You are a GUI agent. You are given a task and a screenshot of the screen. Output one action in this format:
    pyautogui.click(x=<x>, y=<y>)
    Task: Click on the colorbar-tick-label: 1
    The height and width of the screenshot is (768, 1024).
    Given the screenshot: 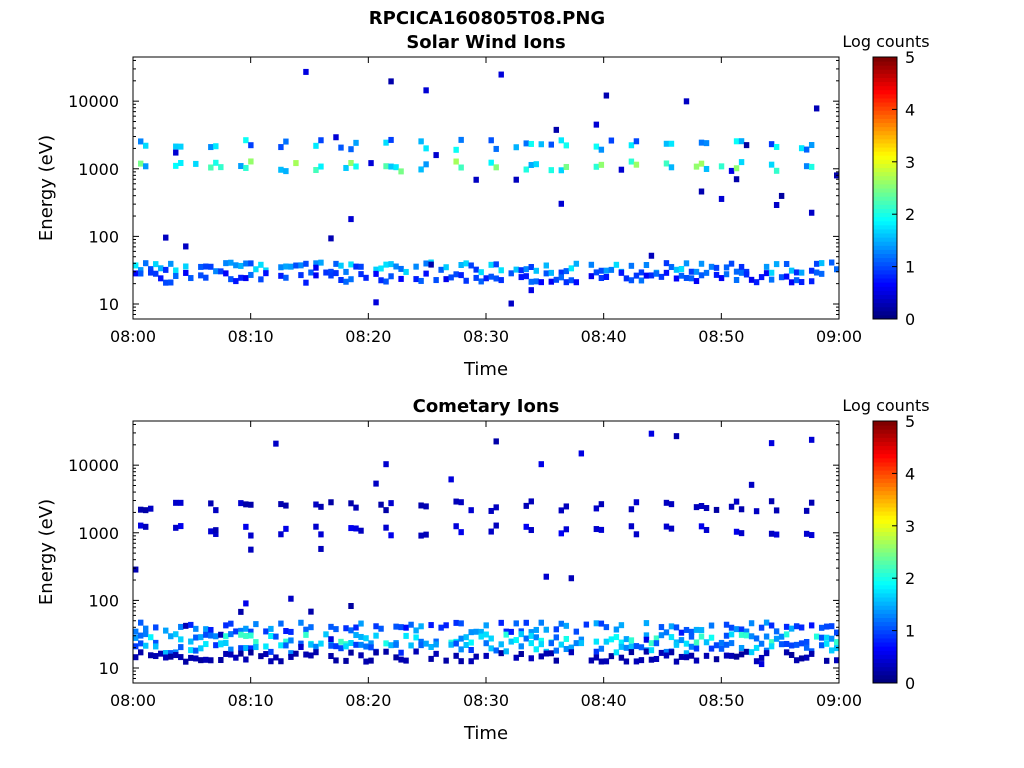 What is the action you would take?
    pyautogui.click(x=910, y=267)
    